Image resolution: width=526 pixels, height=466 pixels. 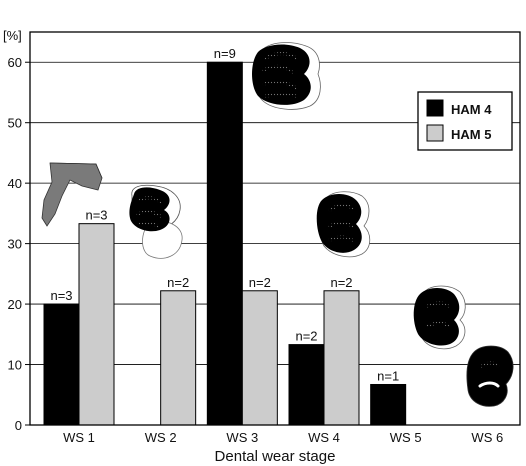 What do you see at coordinates (406, 437) in the screenshot?
I see `x-tick-label: WS 5` at bounding box center [406, 437].